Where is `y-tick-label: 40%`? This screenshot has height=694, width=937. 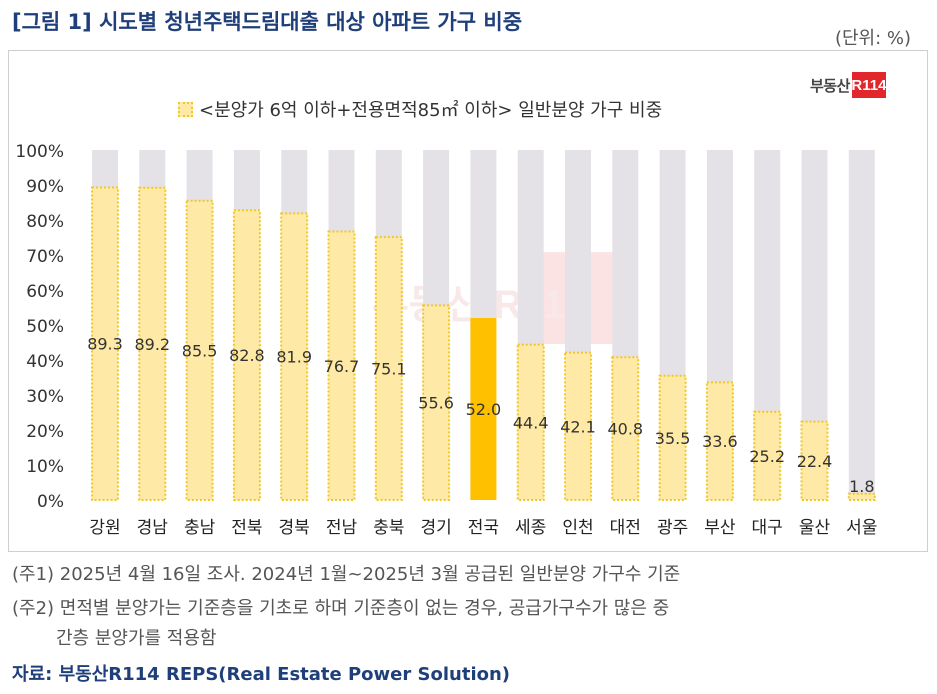
y-tick-label: 40% is located at coordinates (45, 362).